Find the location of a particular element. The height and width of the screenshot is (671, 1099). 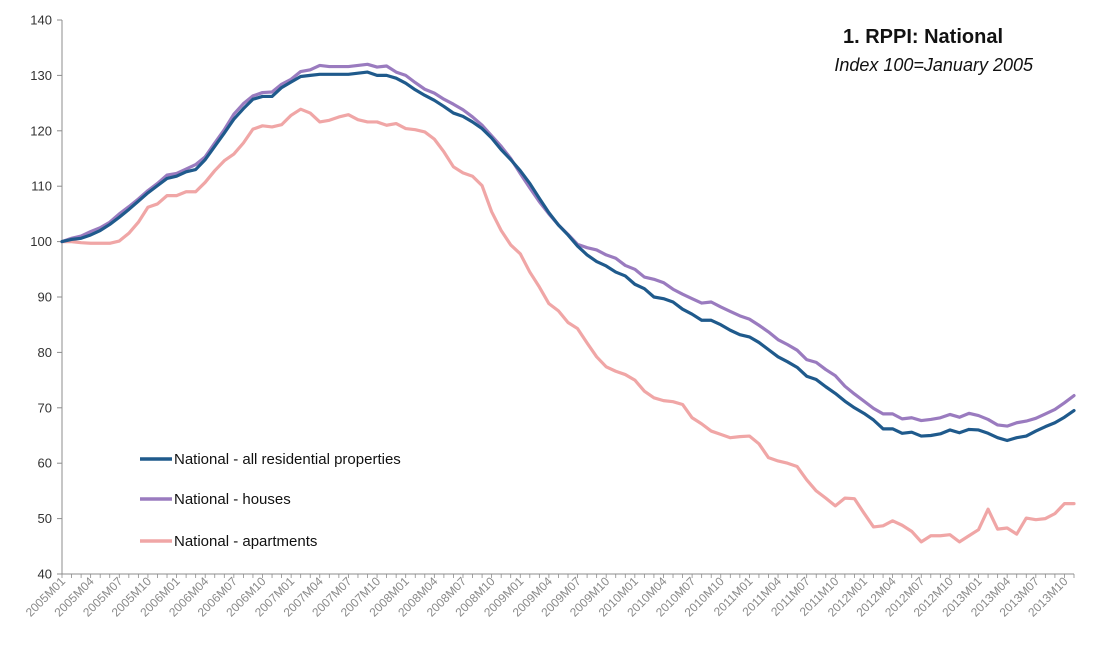

chart-title: 1. RPPI: National is located at coordinates (922, 37).